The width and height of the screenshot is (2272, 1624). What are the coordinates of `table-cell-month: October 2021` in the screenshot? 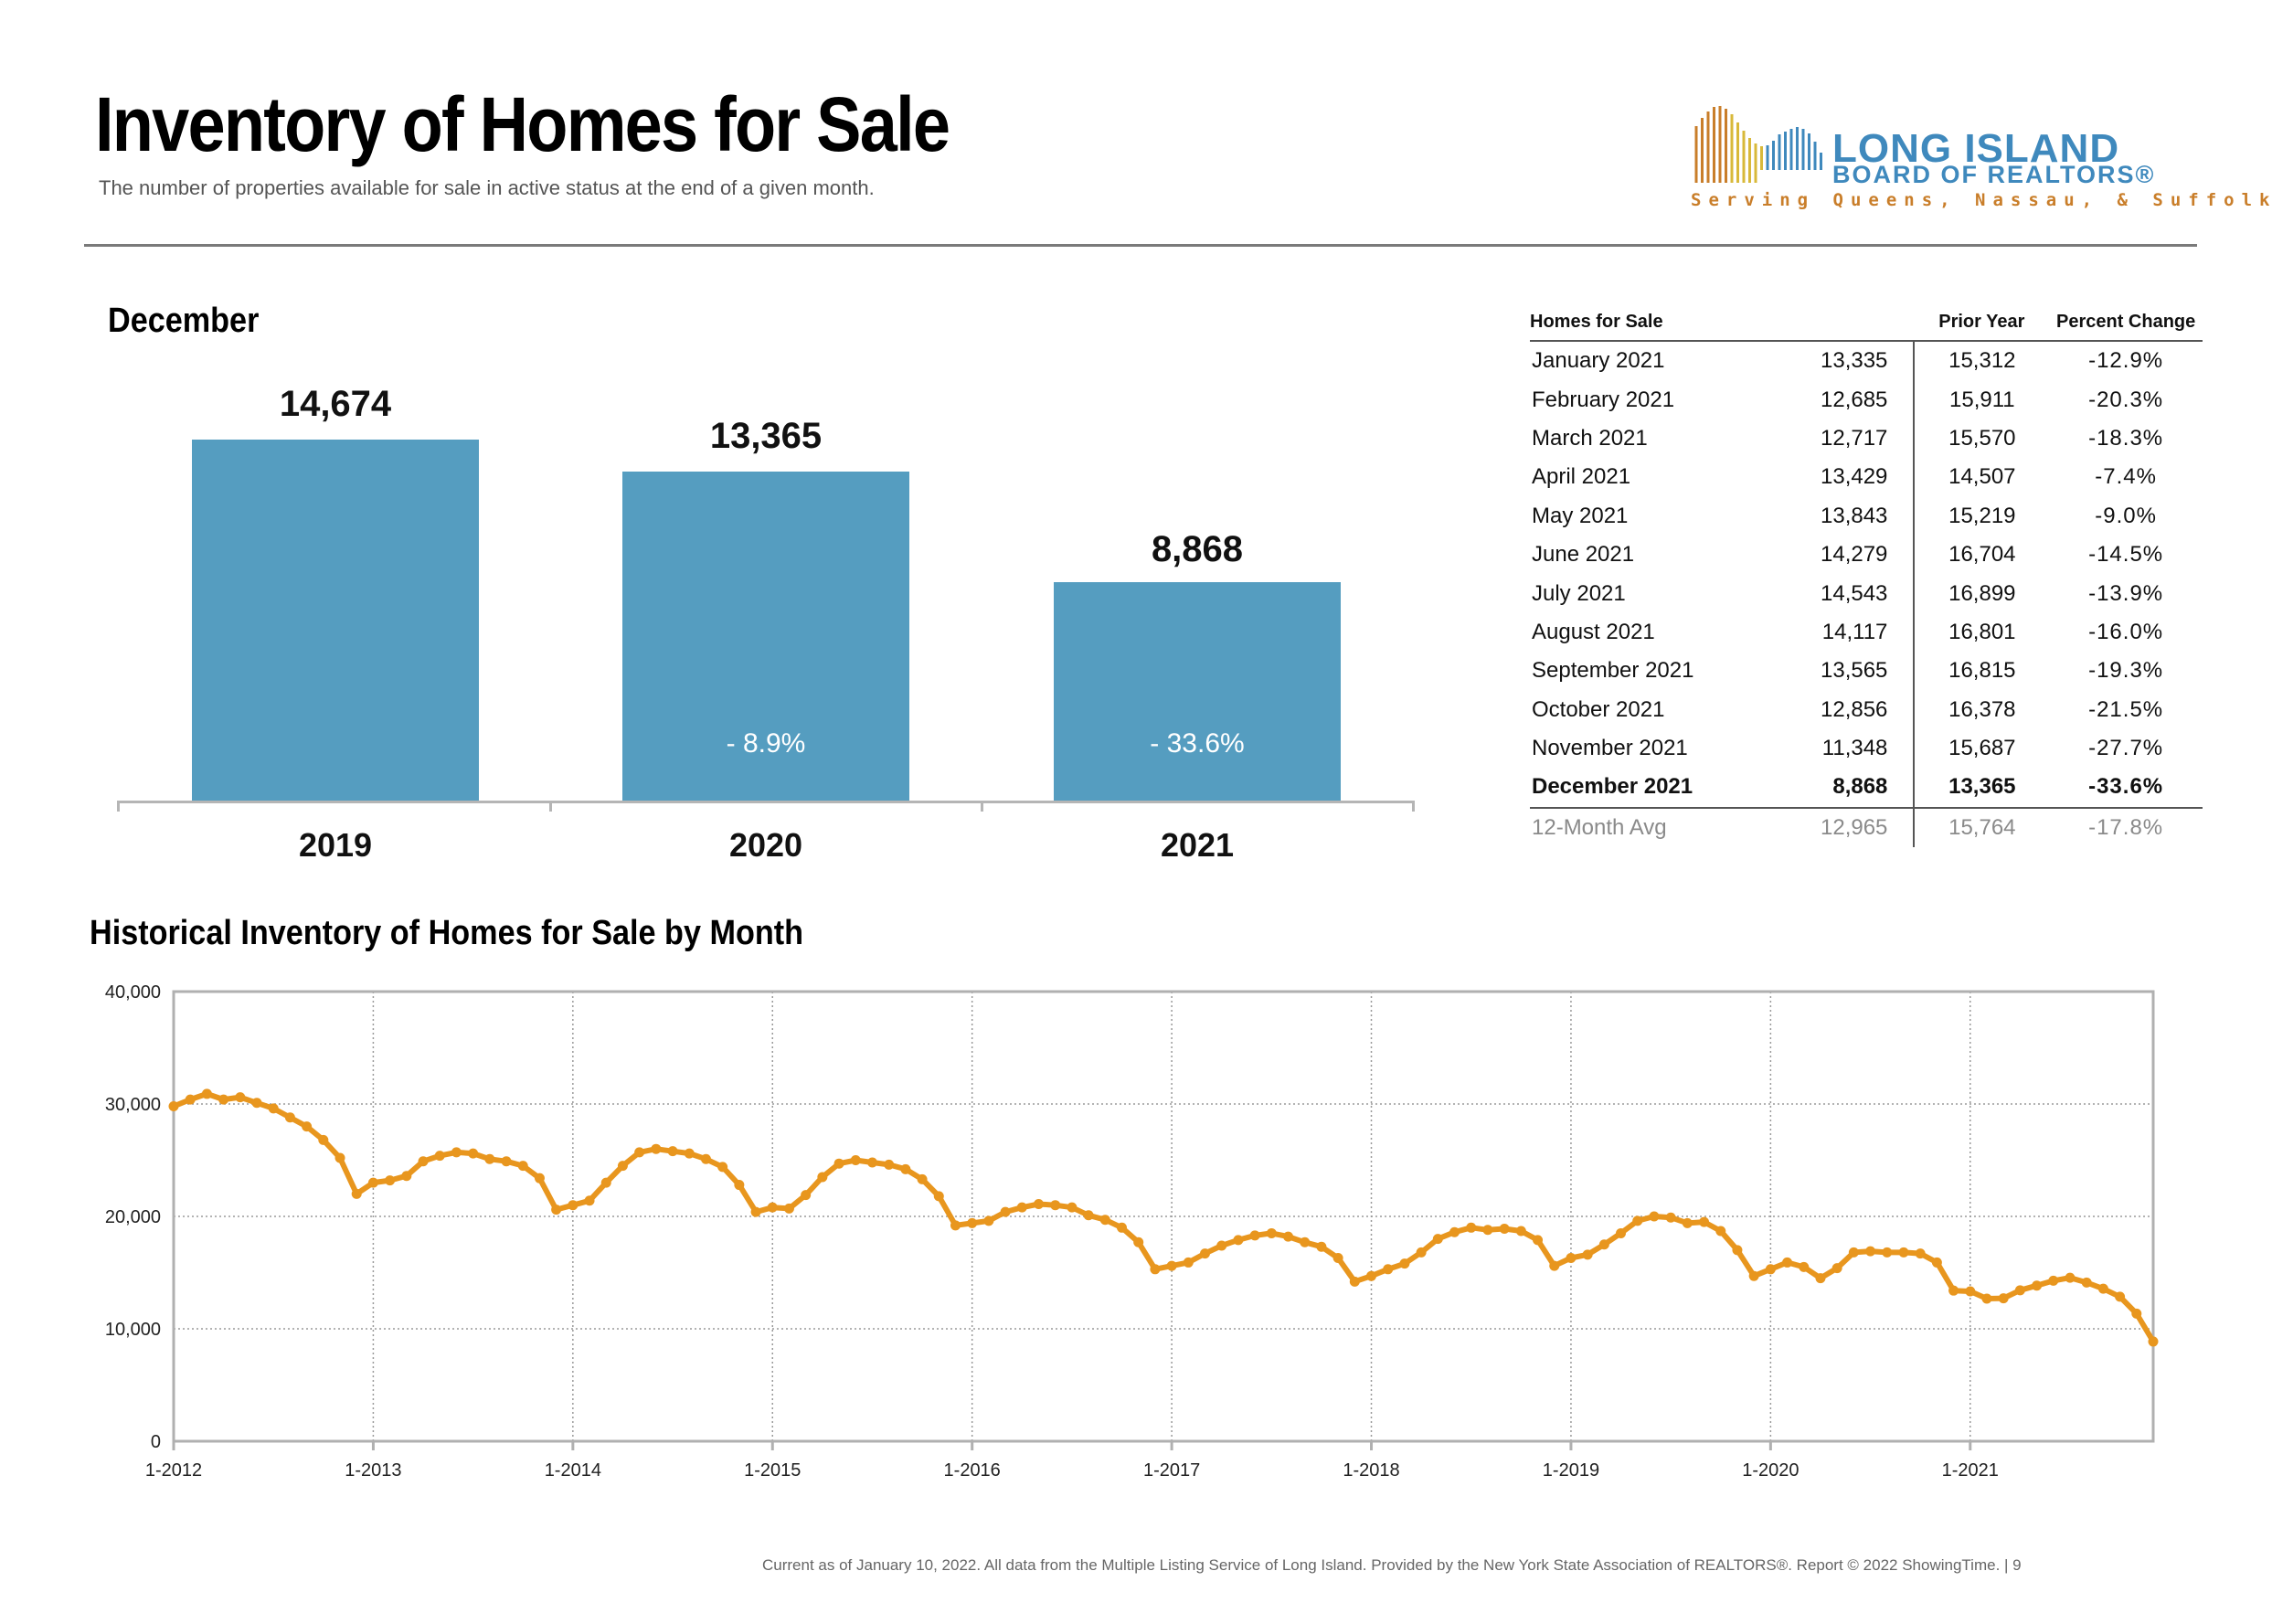 It's located at (1599, 709).